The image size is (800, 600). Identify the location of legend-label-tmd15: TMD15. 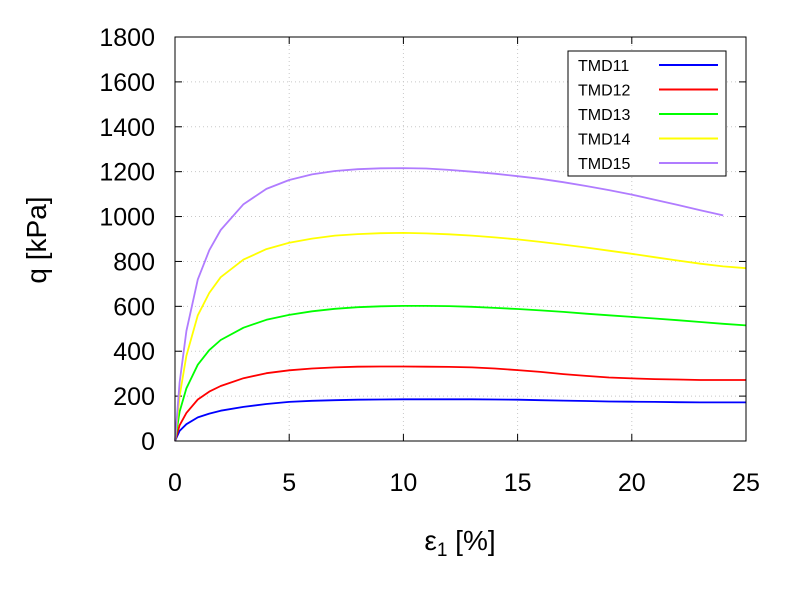
(604, 164).